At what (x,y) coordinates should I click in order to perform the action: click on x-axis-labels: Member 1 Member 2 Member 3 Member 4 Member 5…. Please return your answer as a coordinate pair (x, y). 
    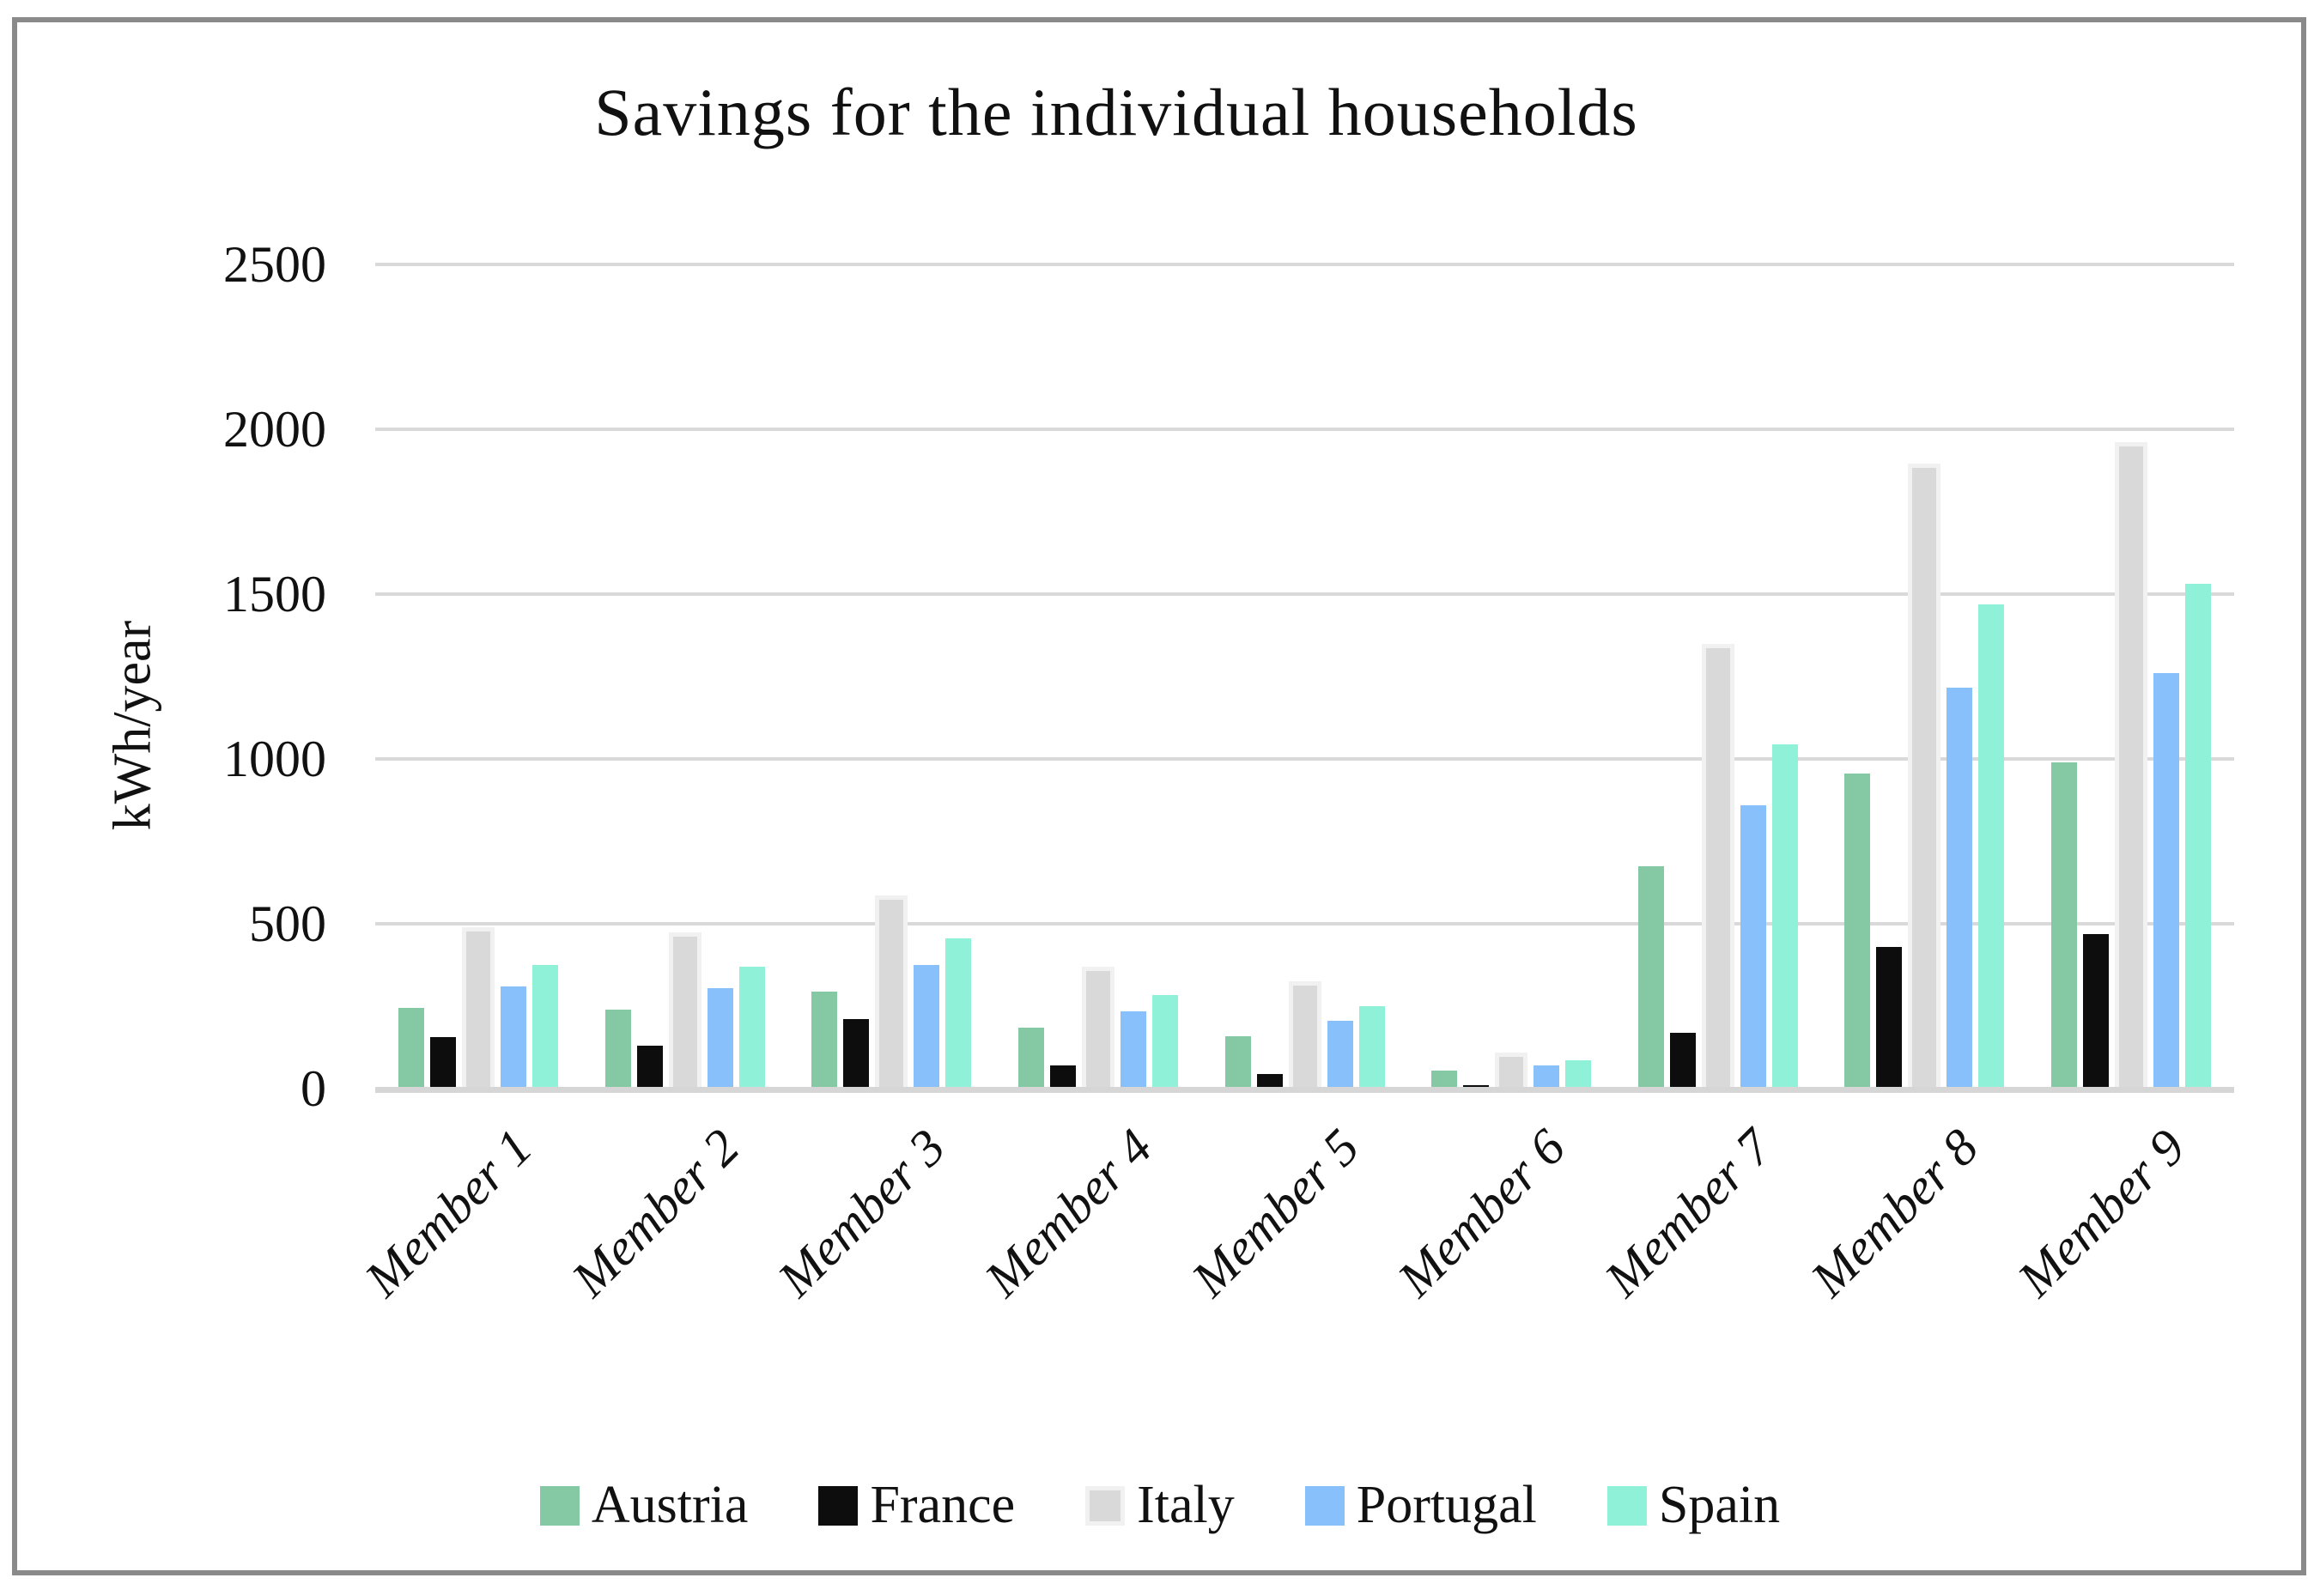
    Looking at the image, I should click on (1294, 1259).